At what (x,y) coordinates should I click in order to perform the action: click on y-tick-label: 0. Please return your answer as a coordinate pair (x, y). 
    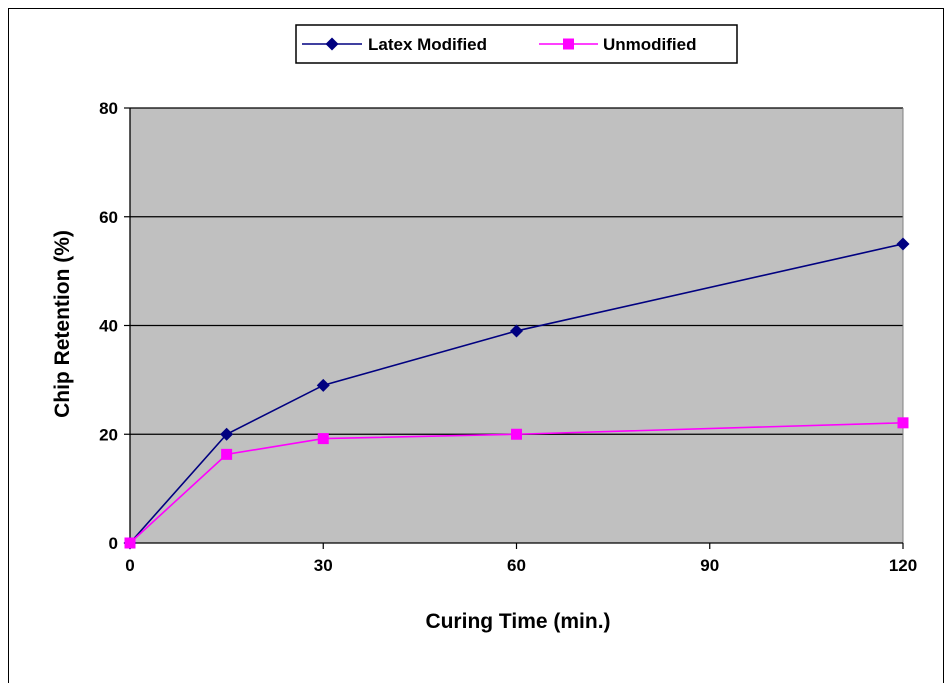
    Looking at the image, I should click on (113, 543).